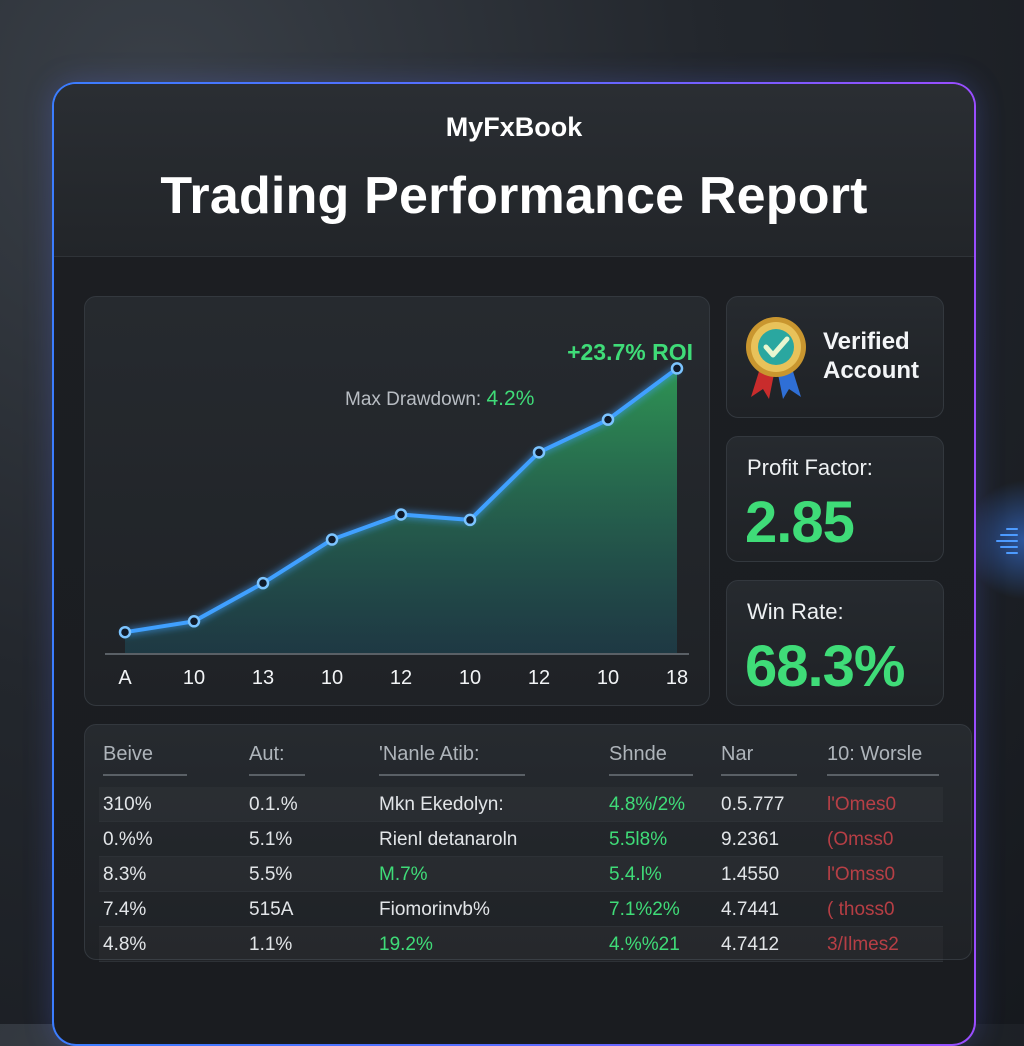 This screenshot has height=1046, width=1024. What do you see at coordinates (521, 944) in the screenshot?
I see `table-row: 4.8% 1.1% 19.2% 4.%%21 4.7412 3/Ilmes2` at bounding box center [521, 944].